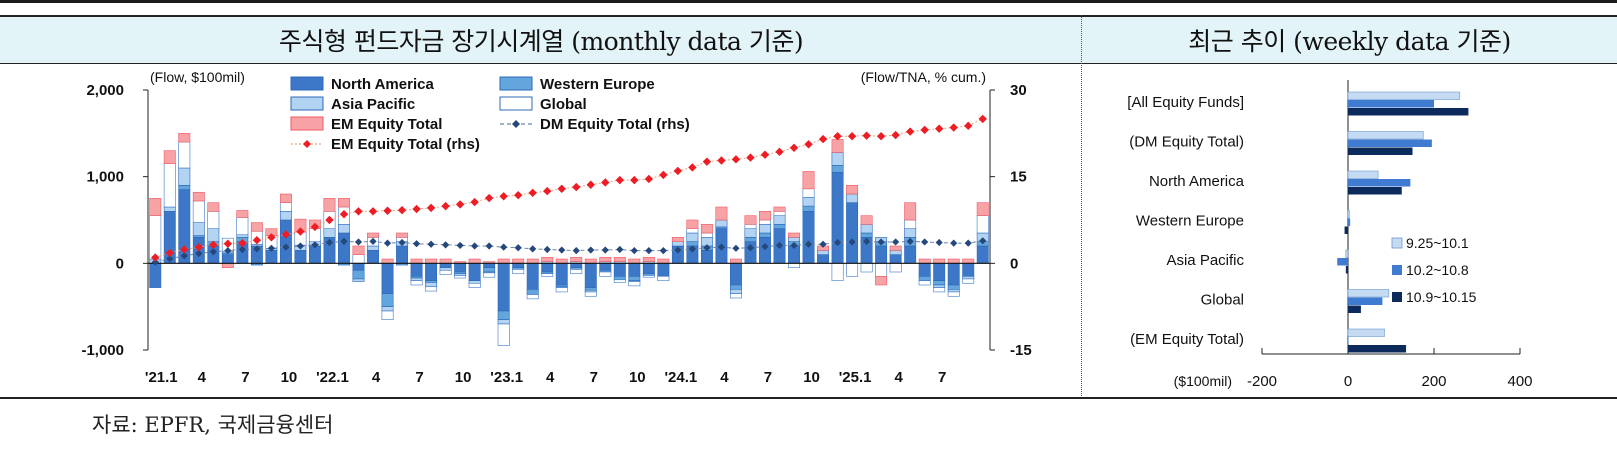 The image size is (1617, 465). What do you see at coordinates (1349, 41) in the screenshot?
I see `right-panel-title: 최근 추이 (weekly data 기준)` at bounding box center [1349, 41].